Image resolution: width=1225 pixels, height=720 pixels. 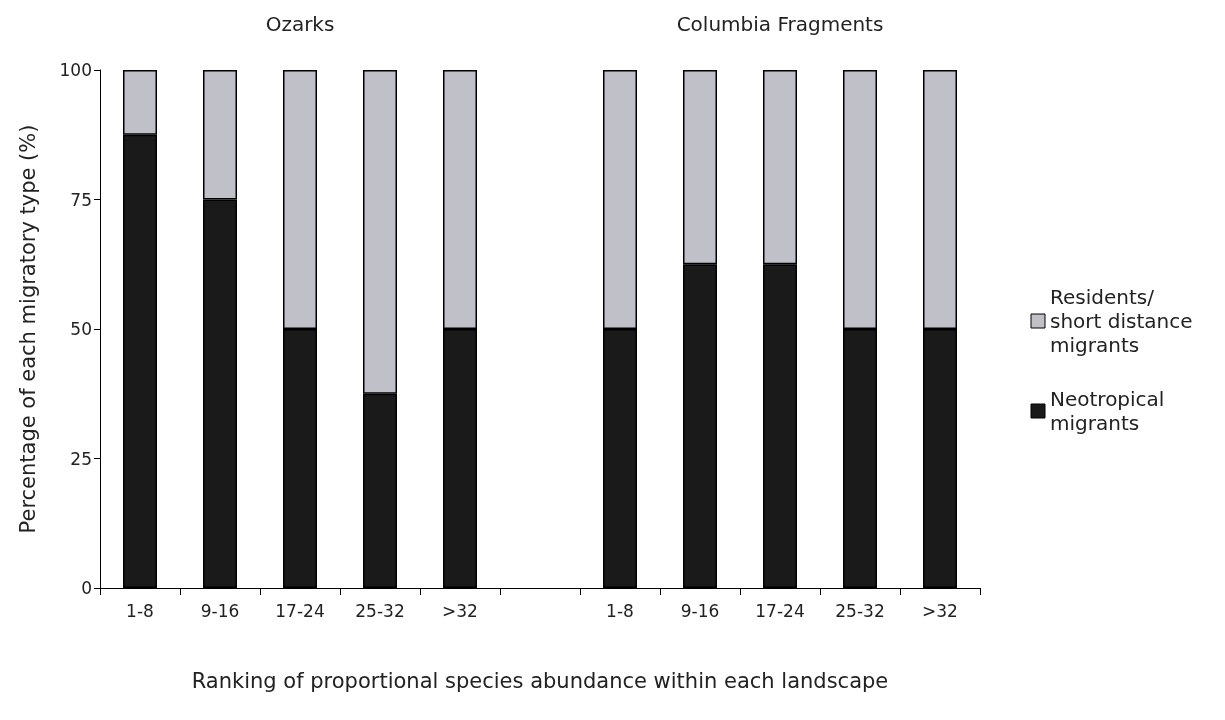 What do you see at coordinates (81, 329) in the screenshot?
I see `y-tick-label: 50` at bounding box center [81, 329].